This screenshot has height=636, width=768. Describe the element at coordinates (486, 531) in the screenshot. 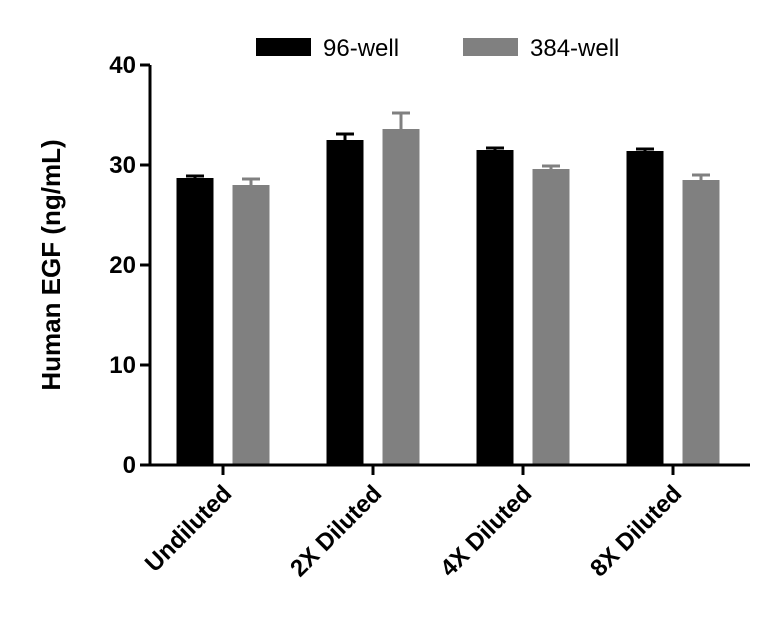

I see `x-tick-label: 4X Diluted` at that location.